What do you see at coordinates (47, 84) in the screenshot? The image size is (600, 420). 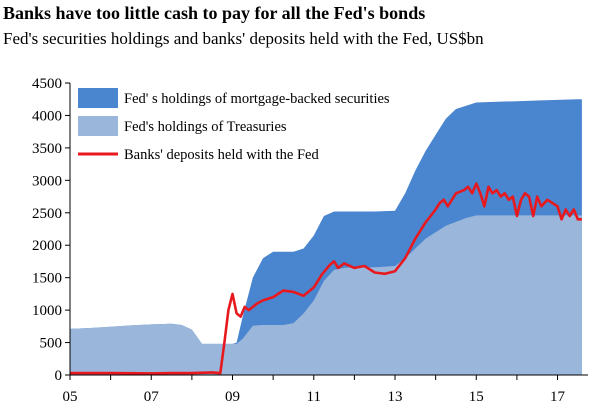 I see `y-tick-label: 4500` at bounding box center [47, 84].